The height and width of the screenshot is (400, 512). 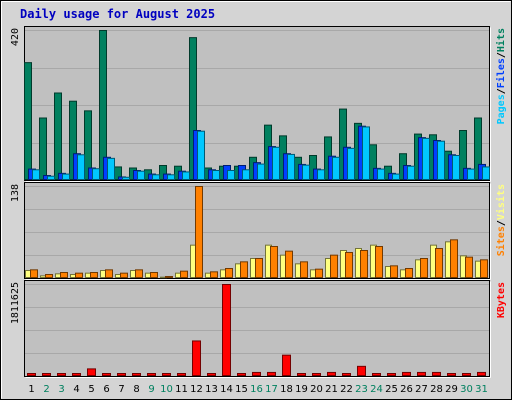 I want to click on legend-label-visits: Visits, so click(x=501, y=202).